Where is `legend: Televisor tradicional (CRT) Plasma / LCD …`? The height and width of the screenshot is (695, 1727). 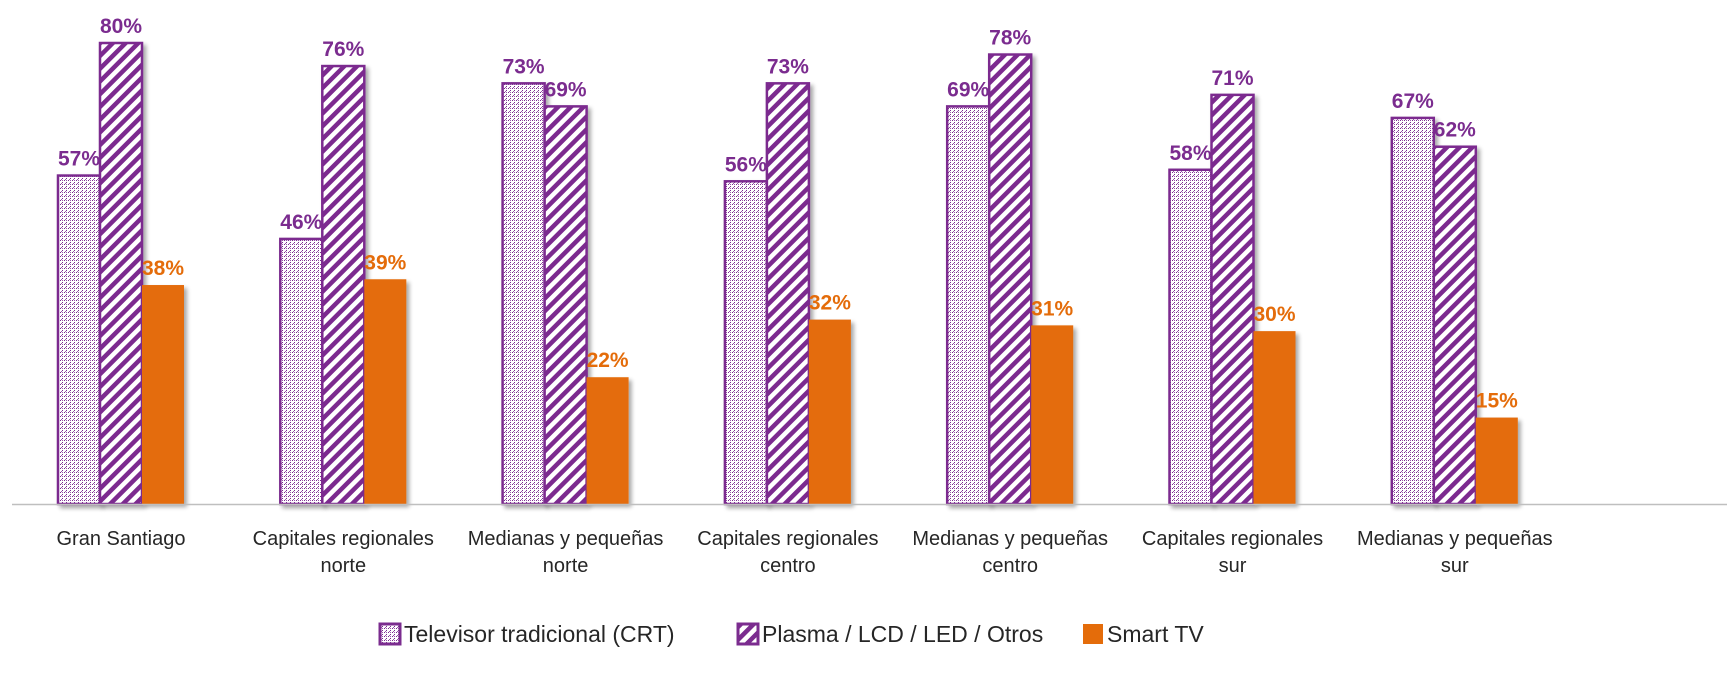 legend: Televisor tradicional (CRT) Plasma / LCD … is located at coordinates (791, 634).